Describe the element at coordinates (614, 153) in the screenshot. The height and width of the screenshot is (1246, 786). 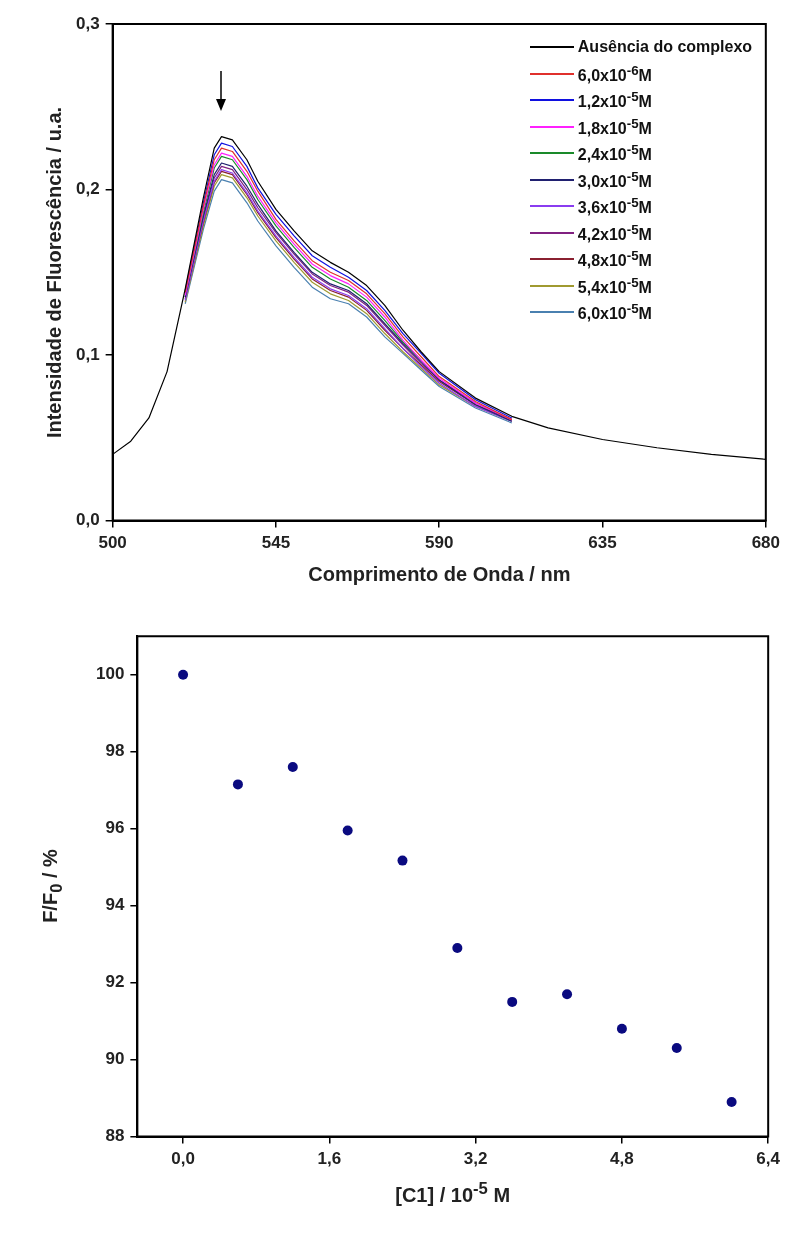
I see `legend-label: 2,4x10$^{-5}$M` at that location.